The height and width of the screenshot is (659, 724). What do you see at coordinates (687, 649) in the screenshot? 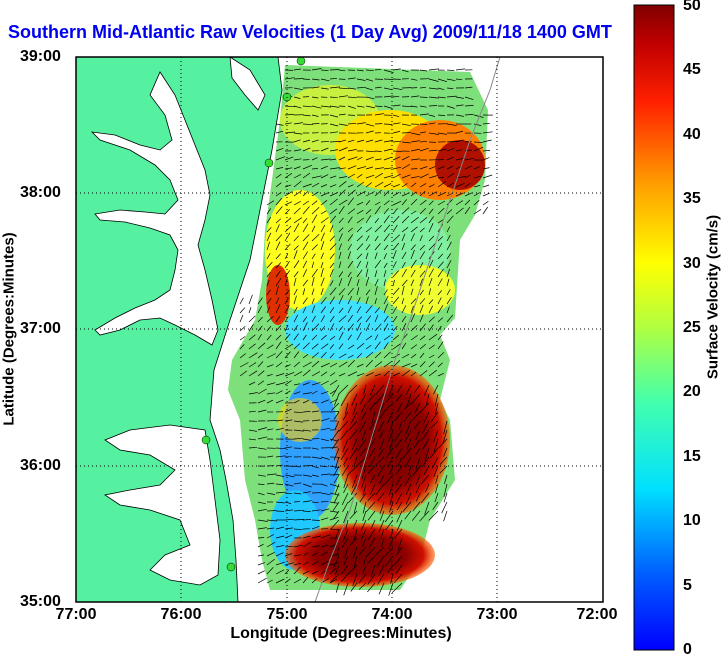
I see `colorbar-tick: 0` at bounding box center [687, 649].